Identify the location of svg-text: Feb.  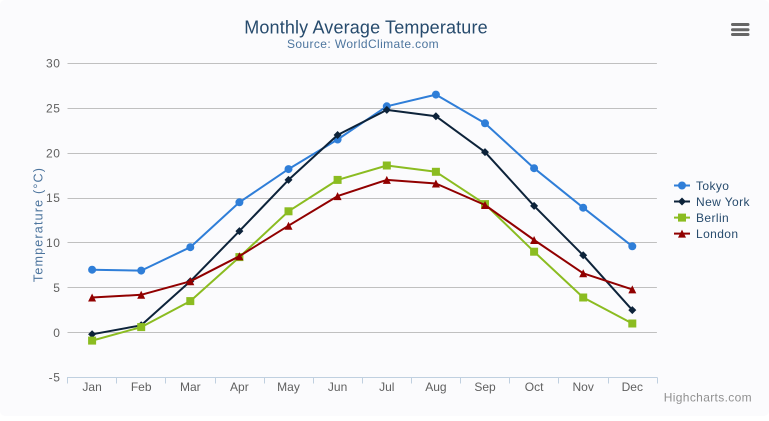
(141, 387).